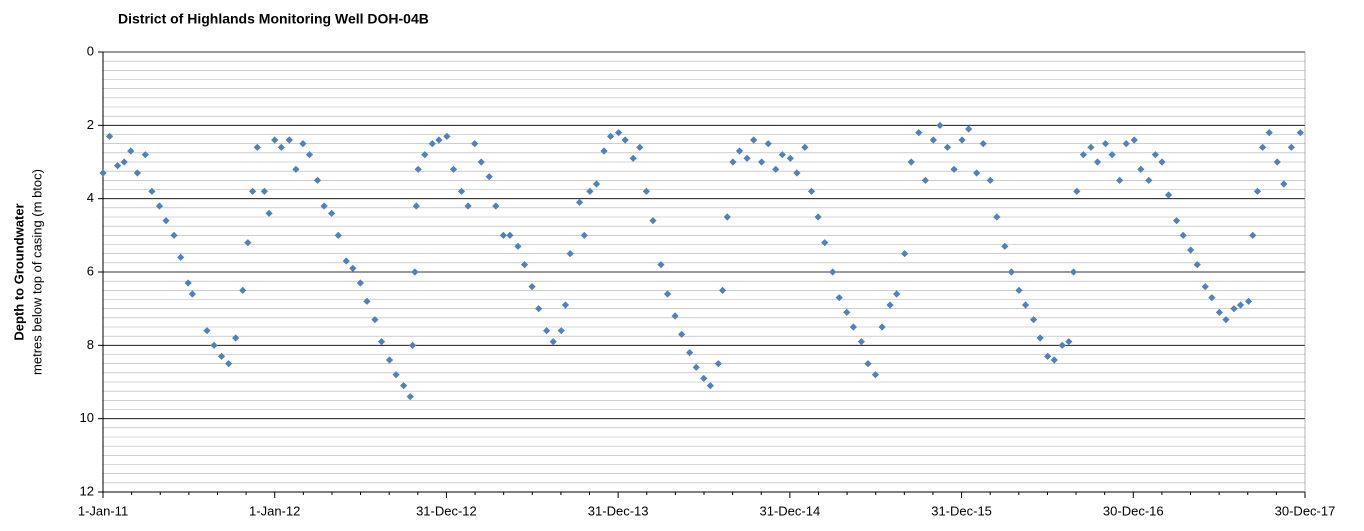 This screenshot has width=1364, height=531. Describe the element at coordinates (1305, 510) in the screenshot. I see `x-tick-label: 30-Dec-17` at that location.